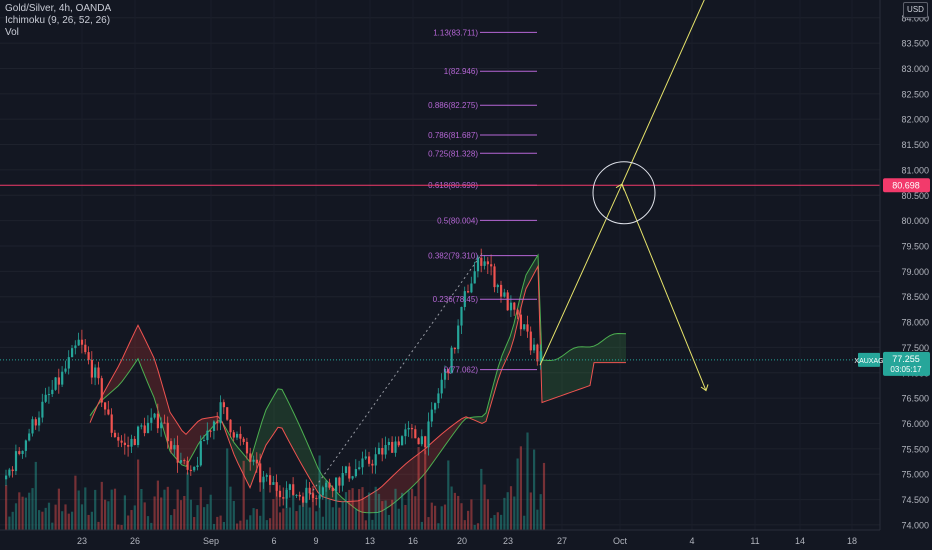 This screenshot has height=550, width=932. What do you see at coordinates (58, 8) in the screenshot?
I see `symbol-title: Gold/Silver, 4h, OANDA` at bounding box center [58, 8].